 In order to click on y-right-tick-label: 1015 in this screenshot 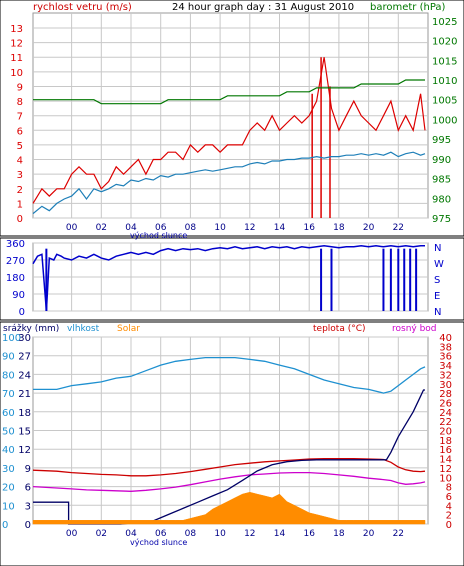, I will do `click(444, 61)`.